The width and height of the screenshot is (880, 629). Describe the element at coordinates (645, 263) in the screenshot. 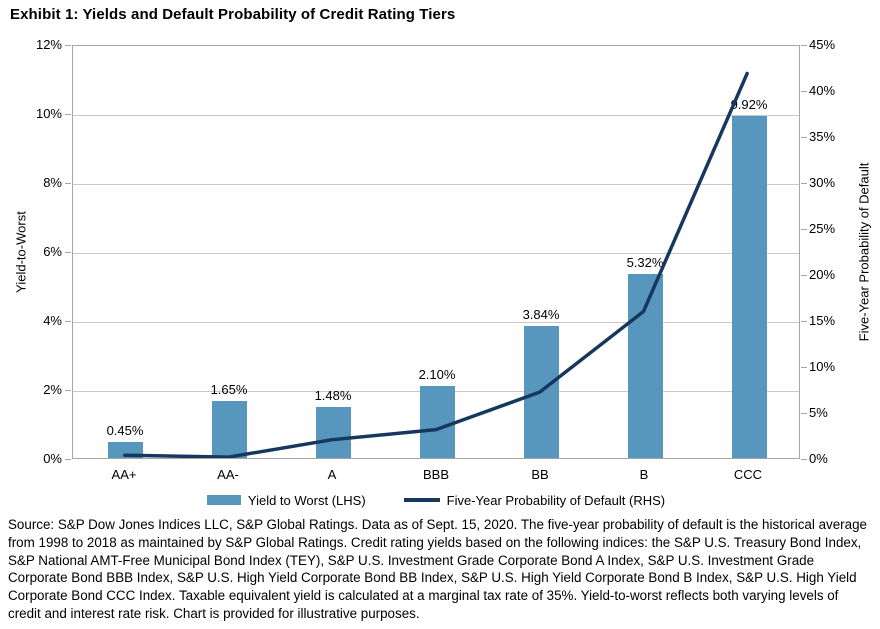

I see `bar-value-label: 5.32%` at that location.